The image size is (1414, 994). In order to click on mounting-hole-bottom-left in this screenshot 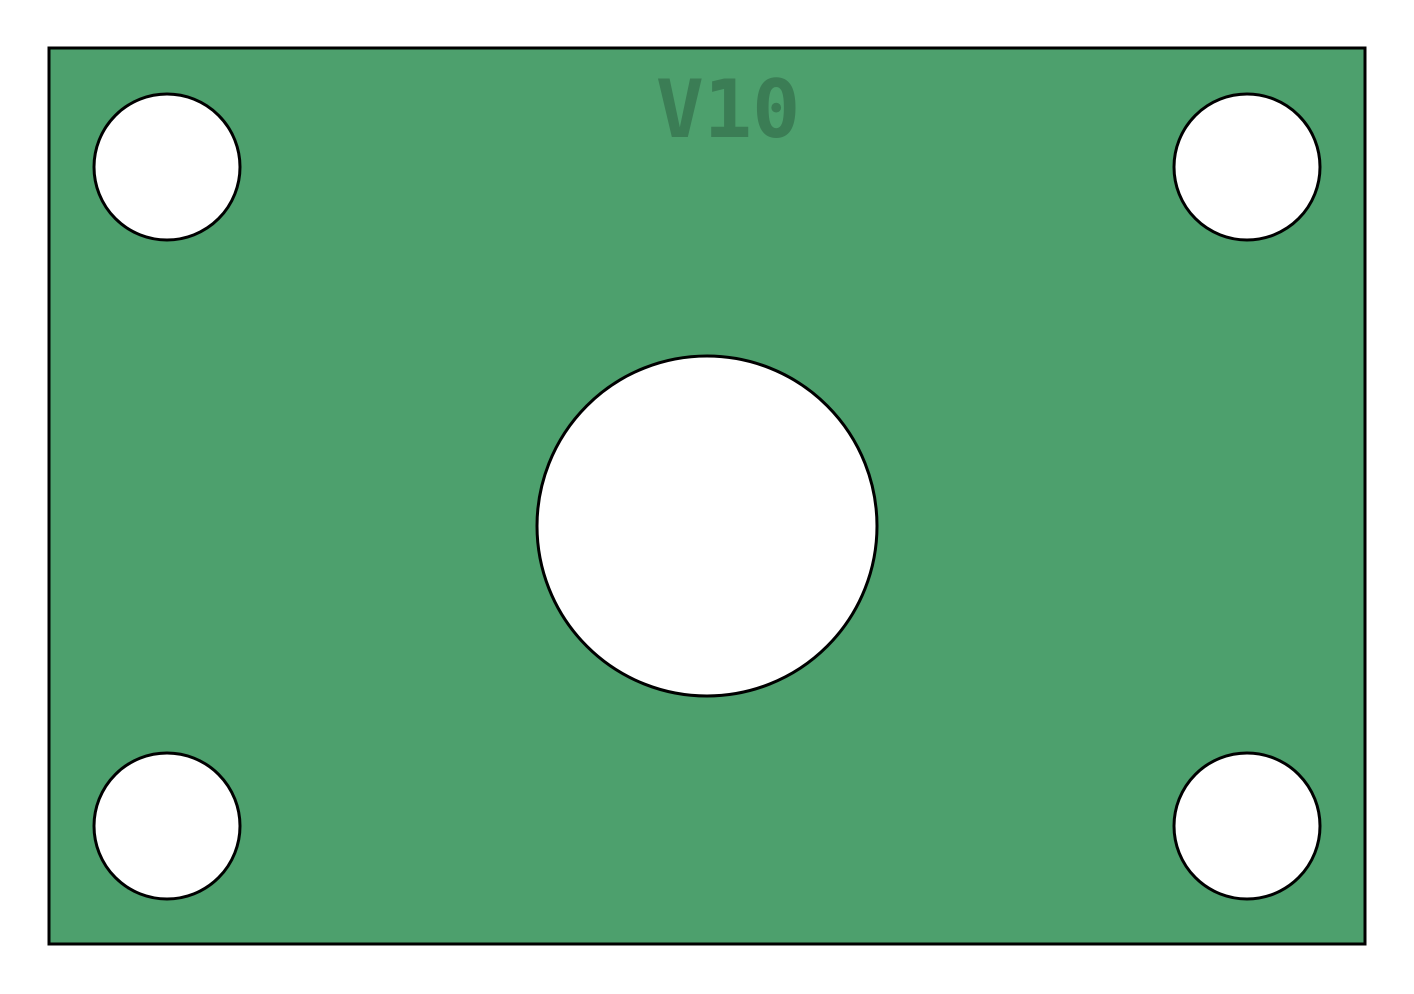, I will do `click(167, 826)`.